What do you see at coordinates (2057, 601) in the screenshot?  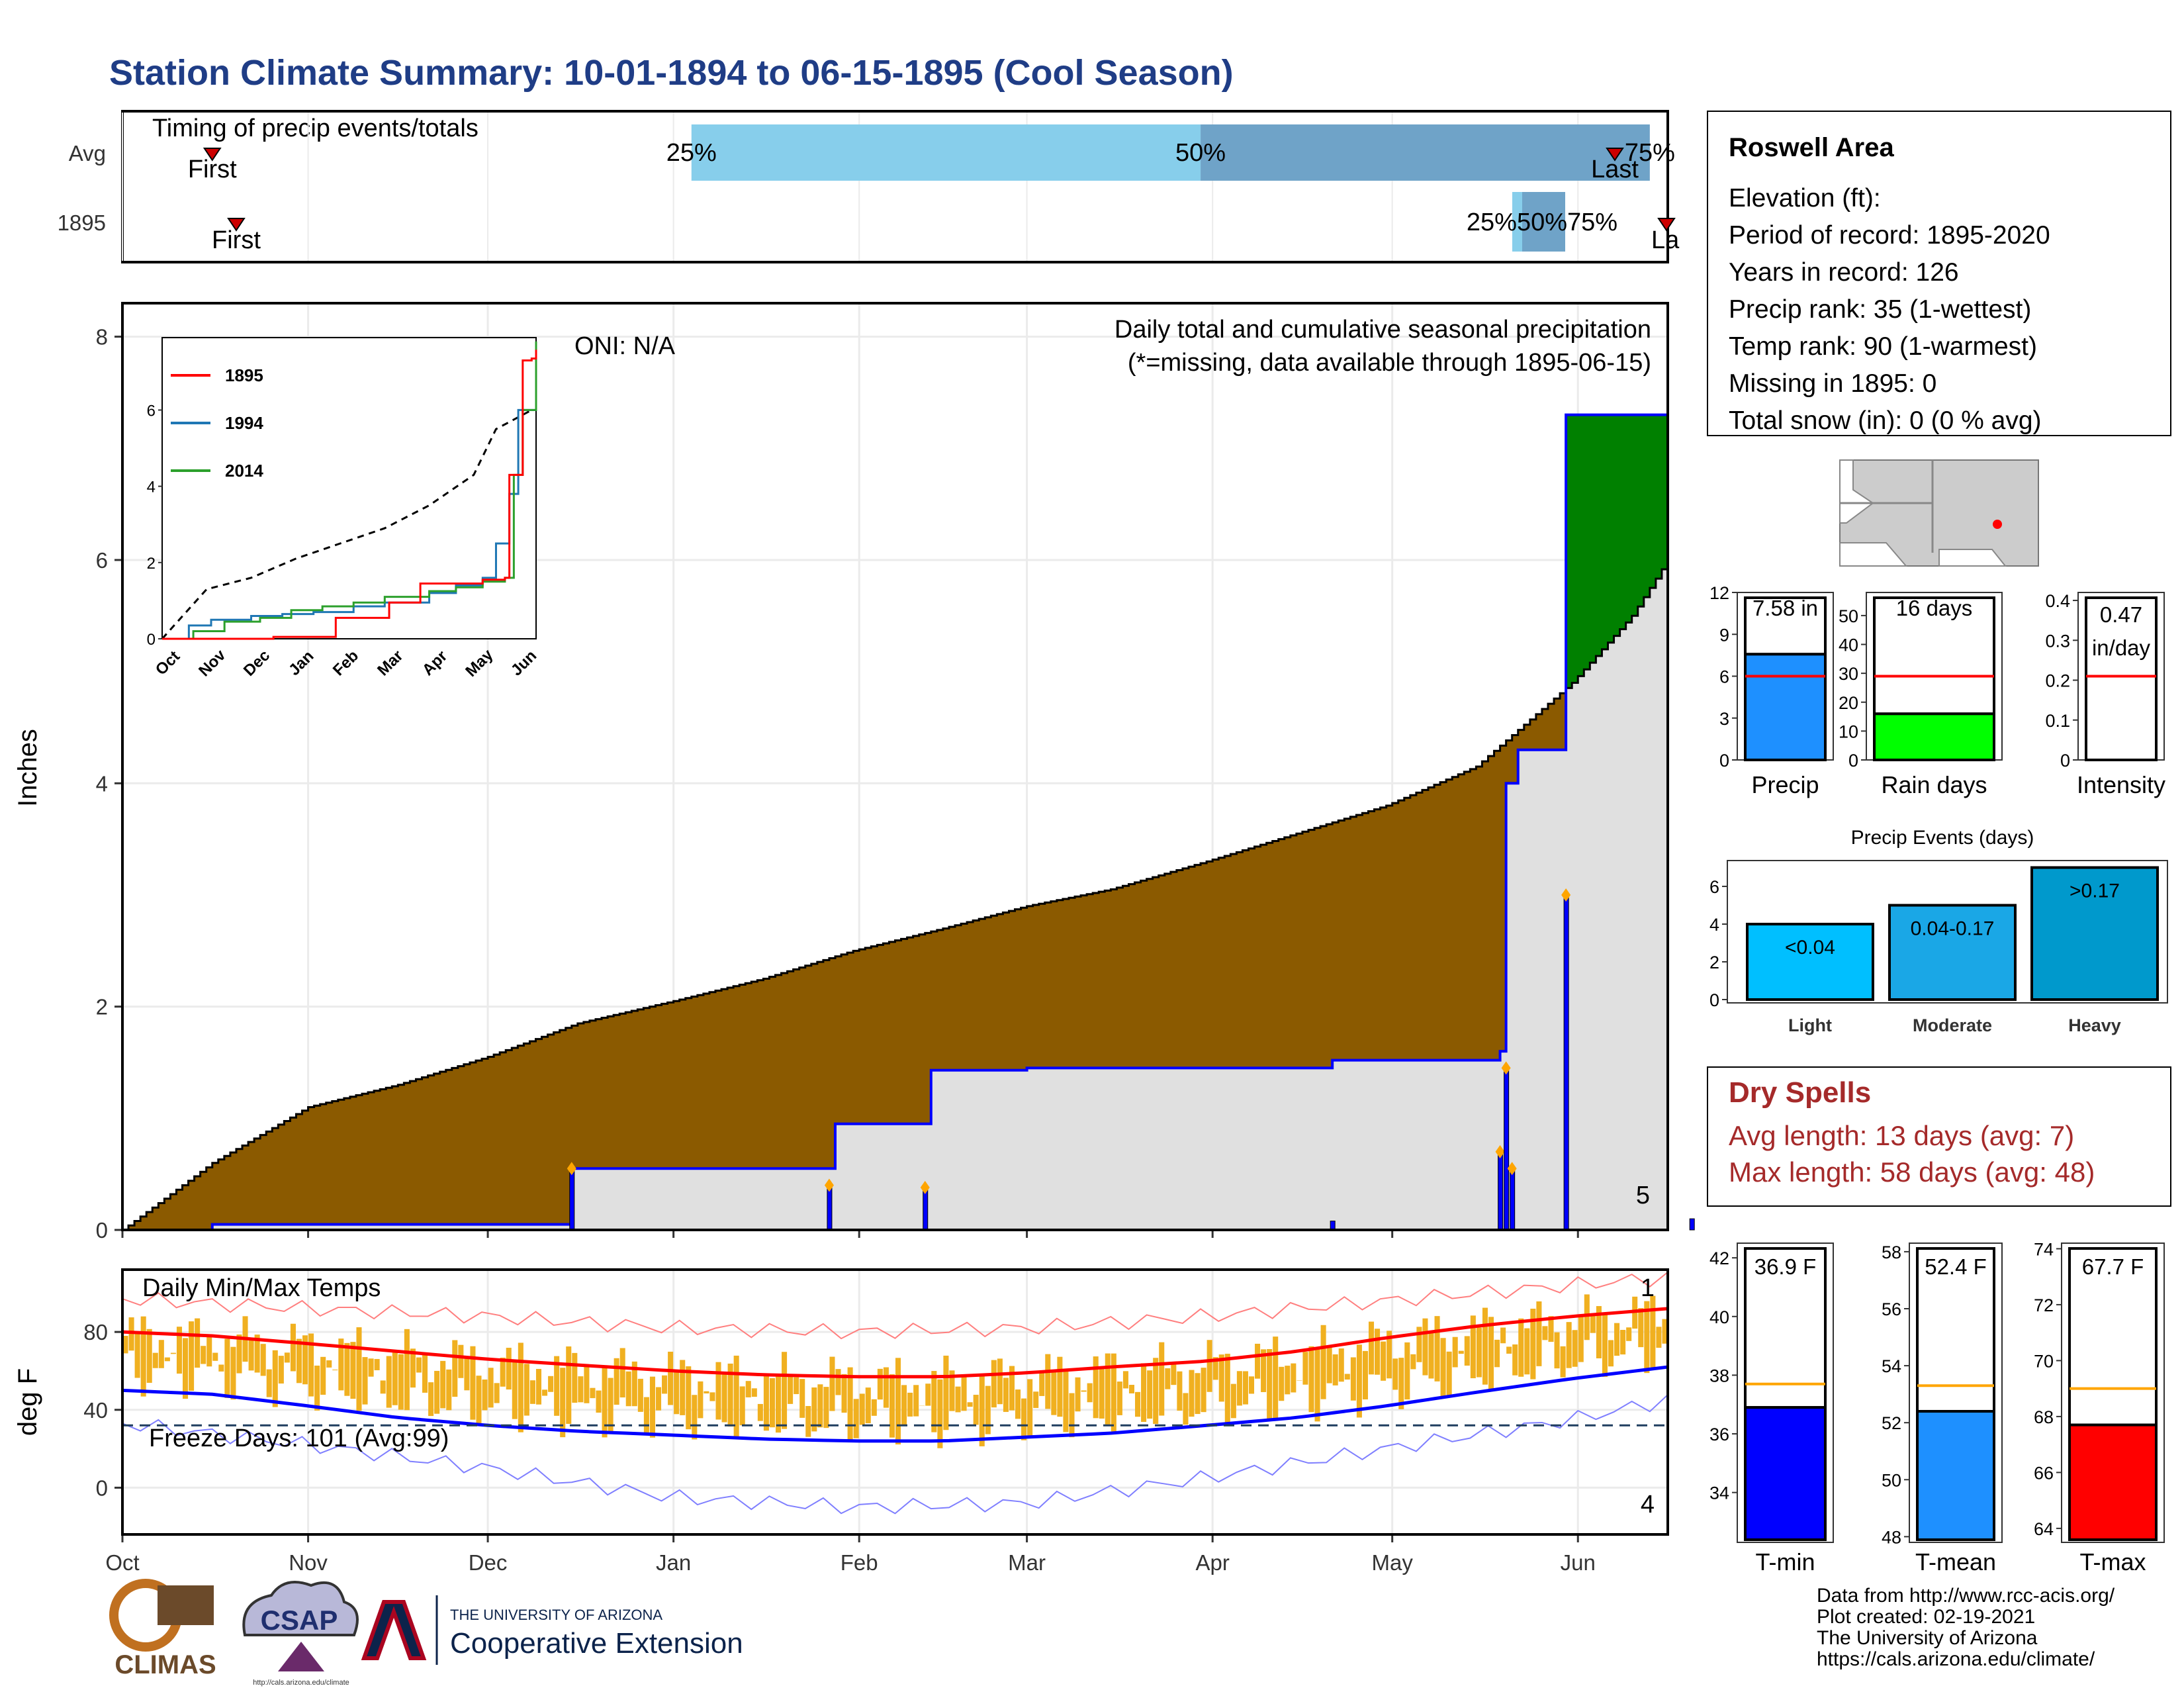 I see `summary-y-tick-label: 0.4` at bounding box center [2057, 601].